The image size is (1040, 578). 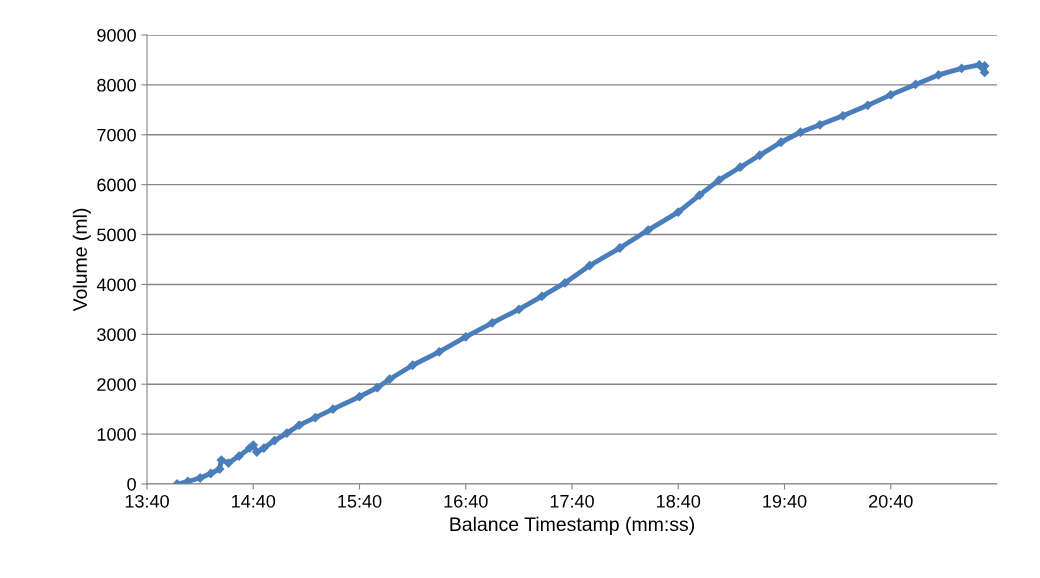 I want to click on x-tick-label: 17:40, so click(x=572, y=501).